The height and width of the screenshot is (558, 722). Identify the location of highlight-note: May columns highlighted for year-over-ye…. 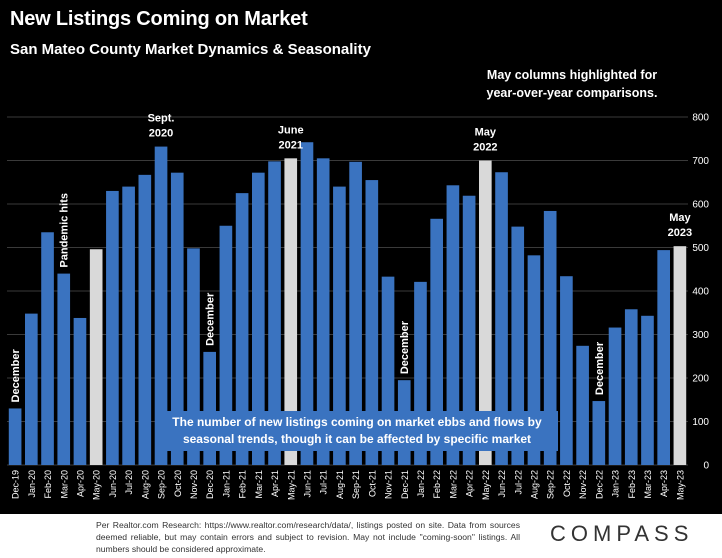
(572, 84).